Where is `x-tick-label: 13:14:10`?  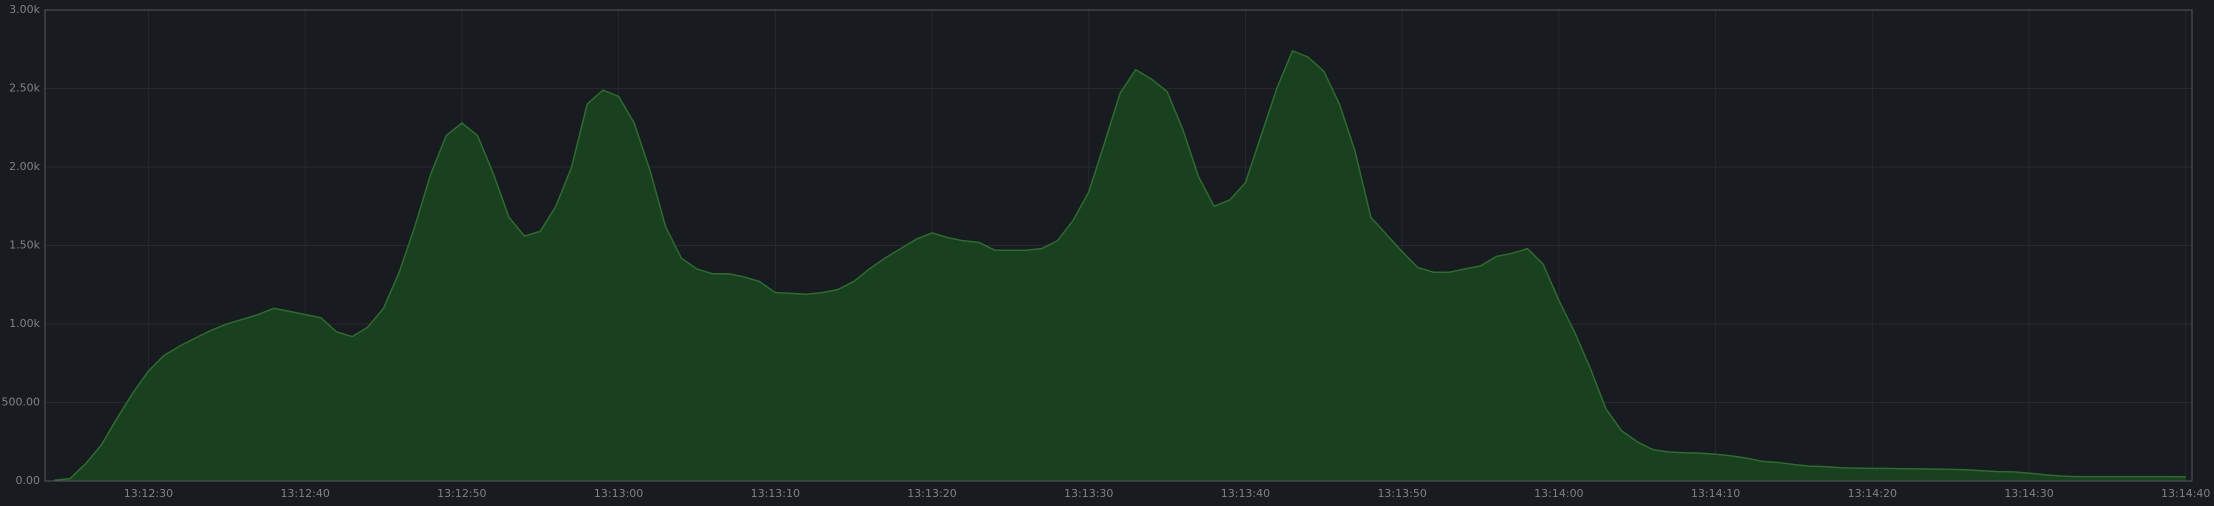 x-tick-label: 13:14:10 is located at coordinates (1715, 493).